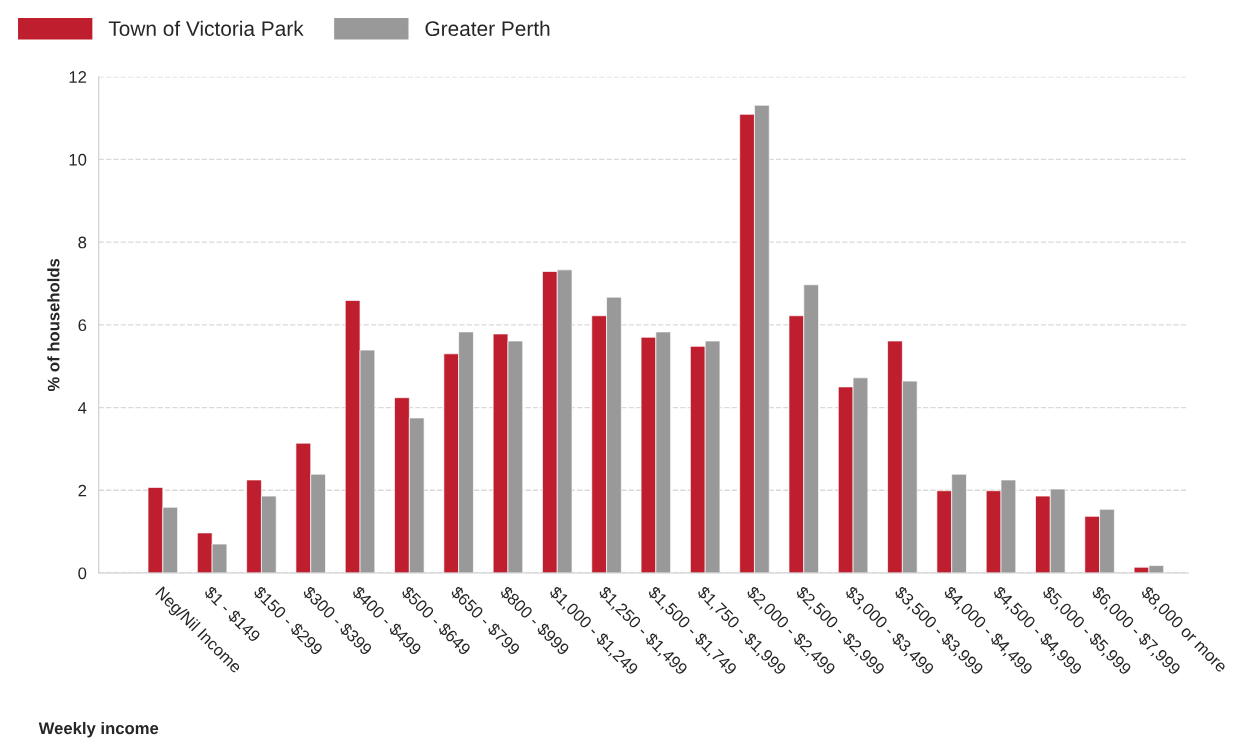 The image size is (1234, 752). What do you see at coordinates (82, 573) in the screenshot?
I see `y-tick-label: 0` at bounding box center [82, 573].